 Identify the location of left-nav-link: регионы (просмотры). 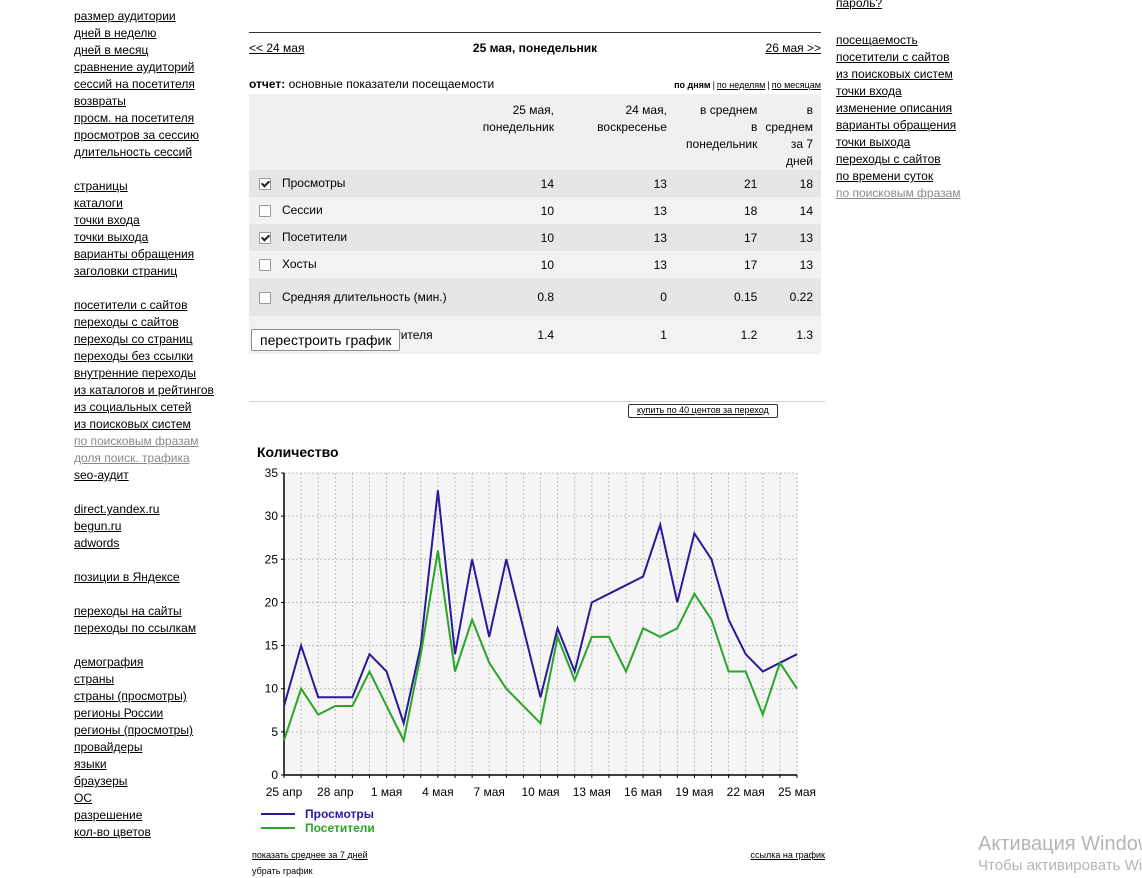
(133, 730).